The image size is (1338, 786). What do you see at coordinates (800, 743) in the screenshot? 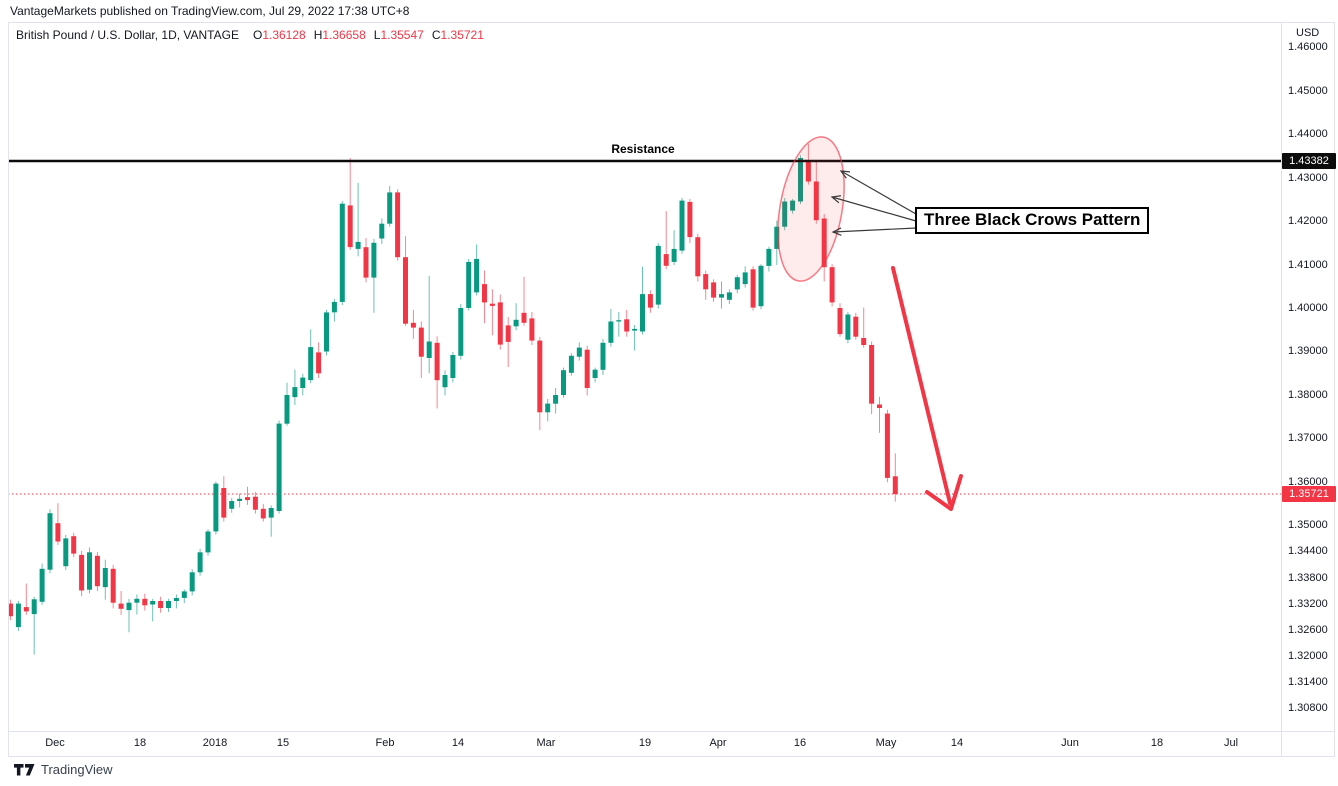
I see `time-tick-label: 16` at bounding box center [800, 743].